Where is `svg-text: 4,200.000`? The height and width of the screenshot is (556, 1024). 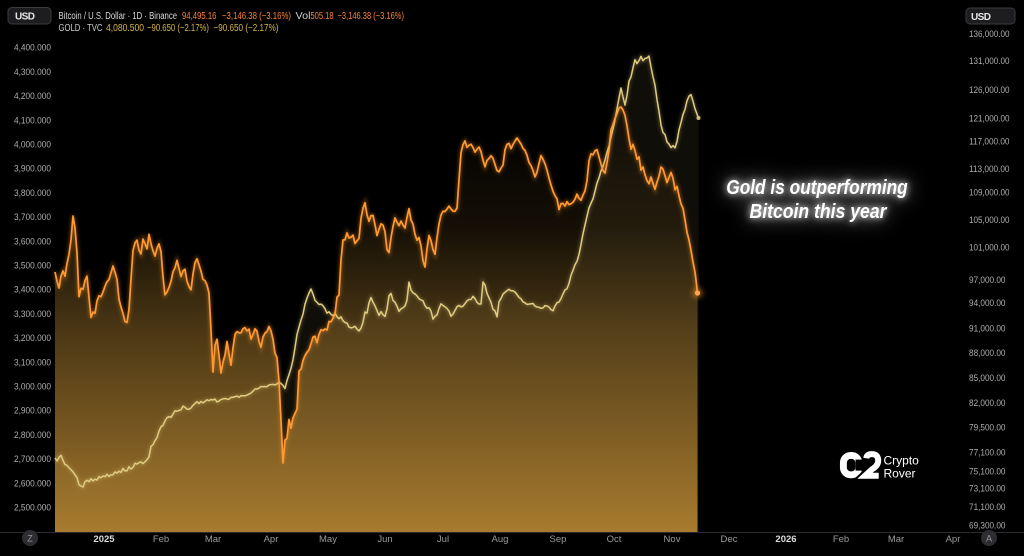 svg-text: 4,200.000 is located at coordinates (32, 96).